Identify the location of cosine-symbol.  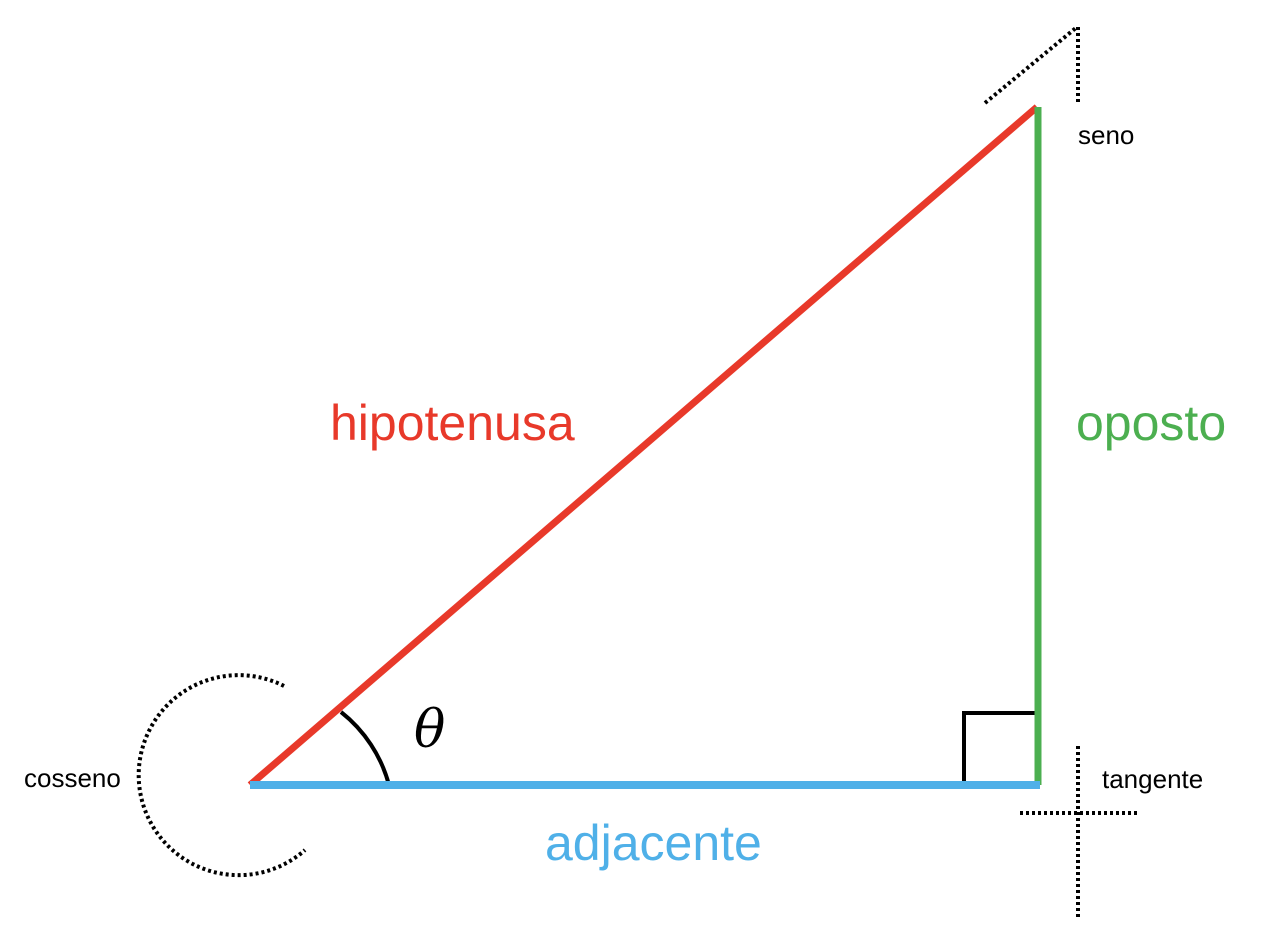
(221, 775).